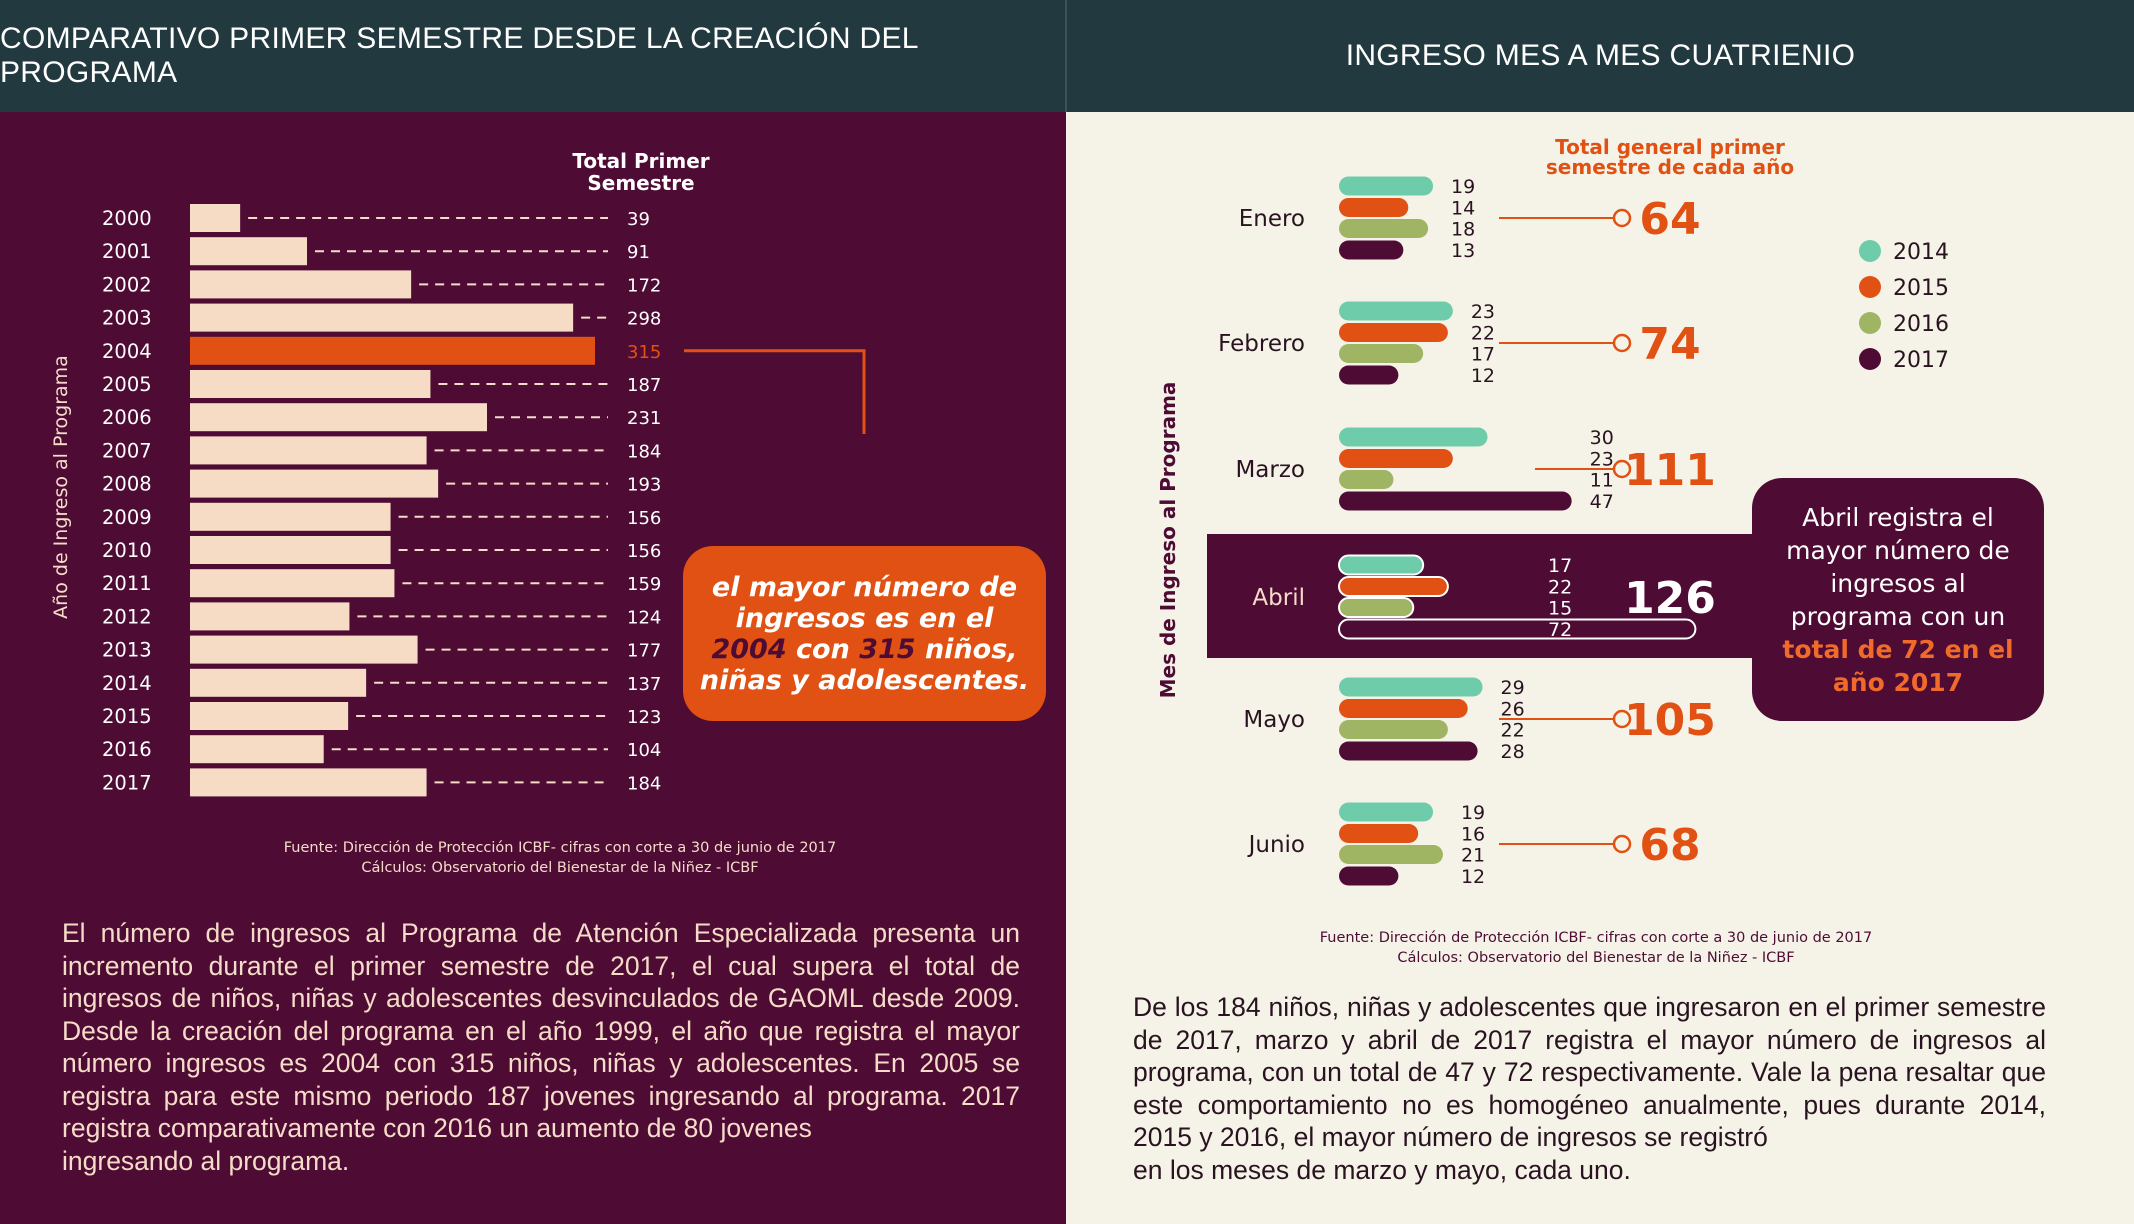 Image resolution: width=2134 pixels, height=1224 pixels. What do you see at coordinates (644, 783) in the screenshot?
I see `year-value: 184` at bounding box center [644, 783].